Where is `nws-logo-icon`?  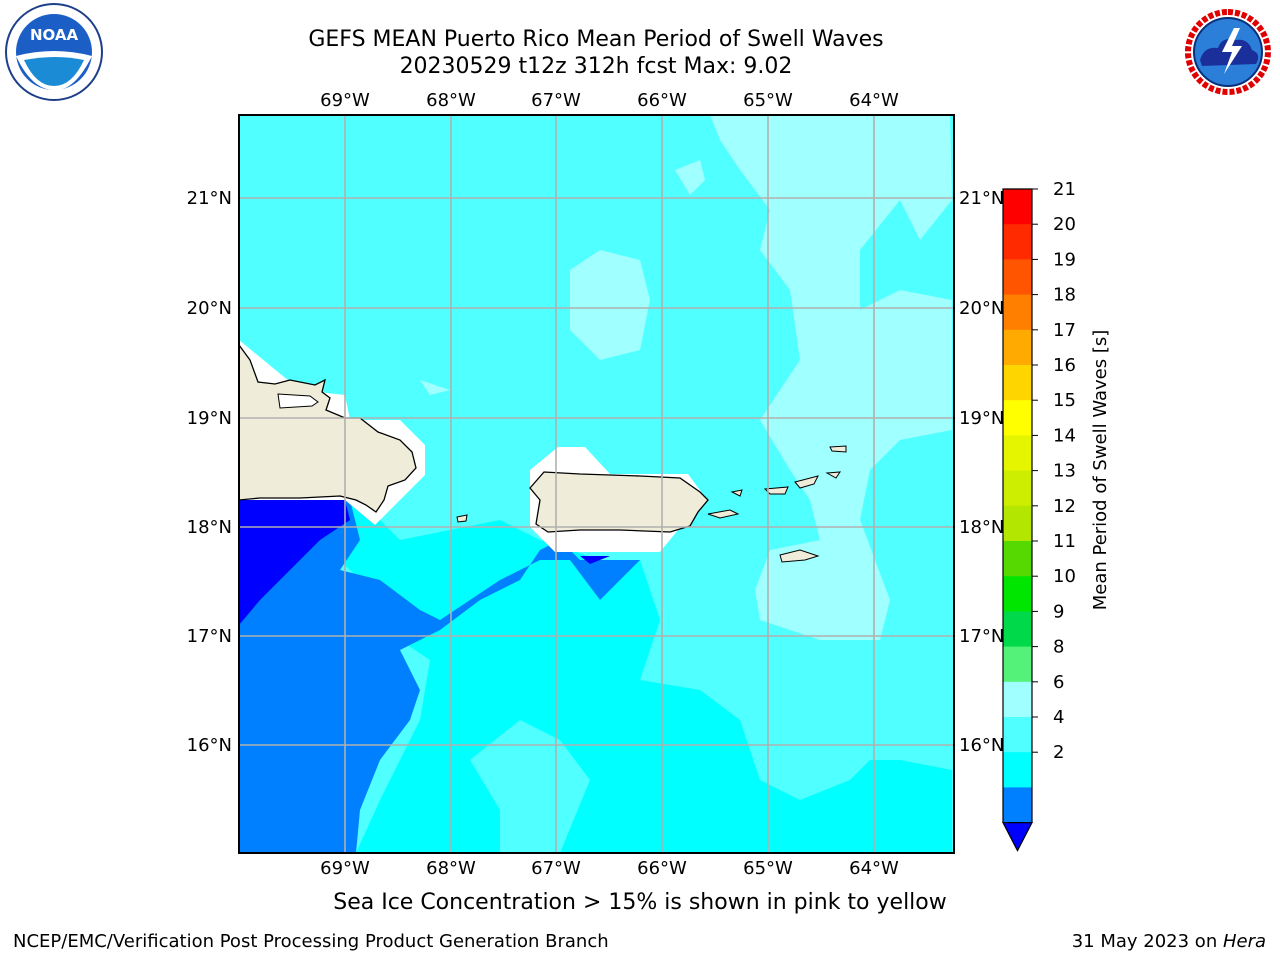 nws-logo-icon is located at coordinates (1228, 52).